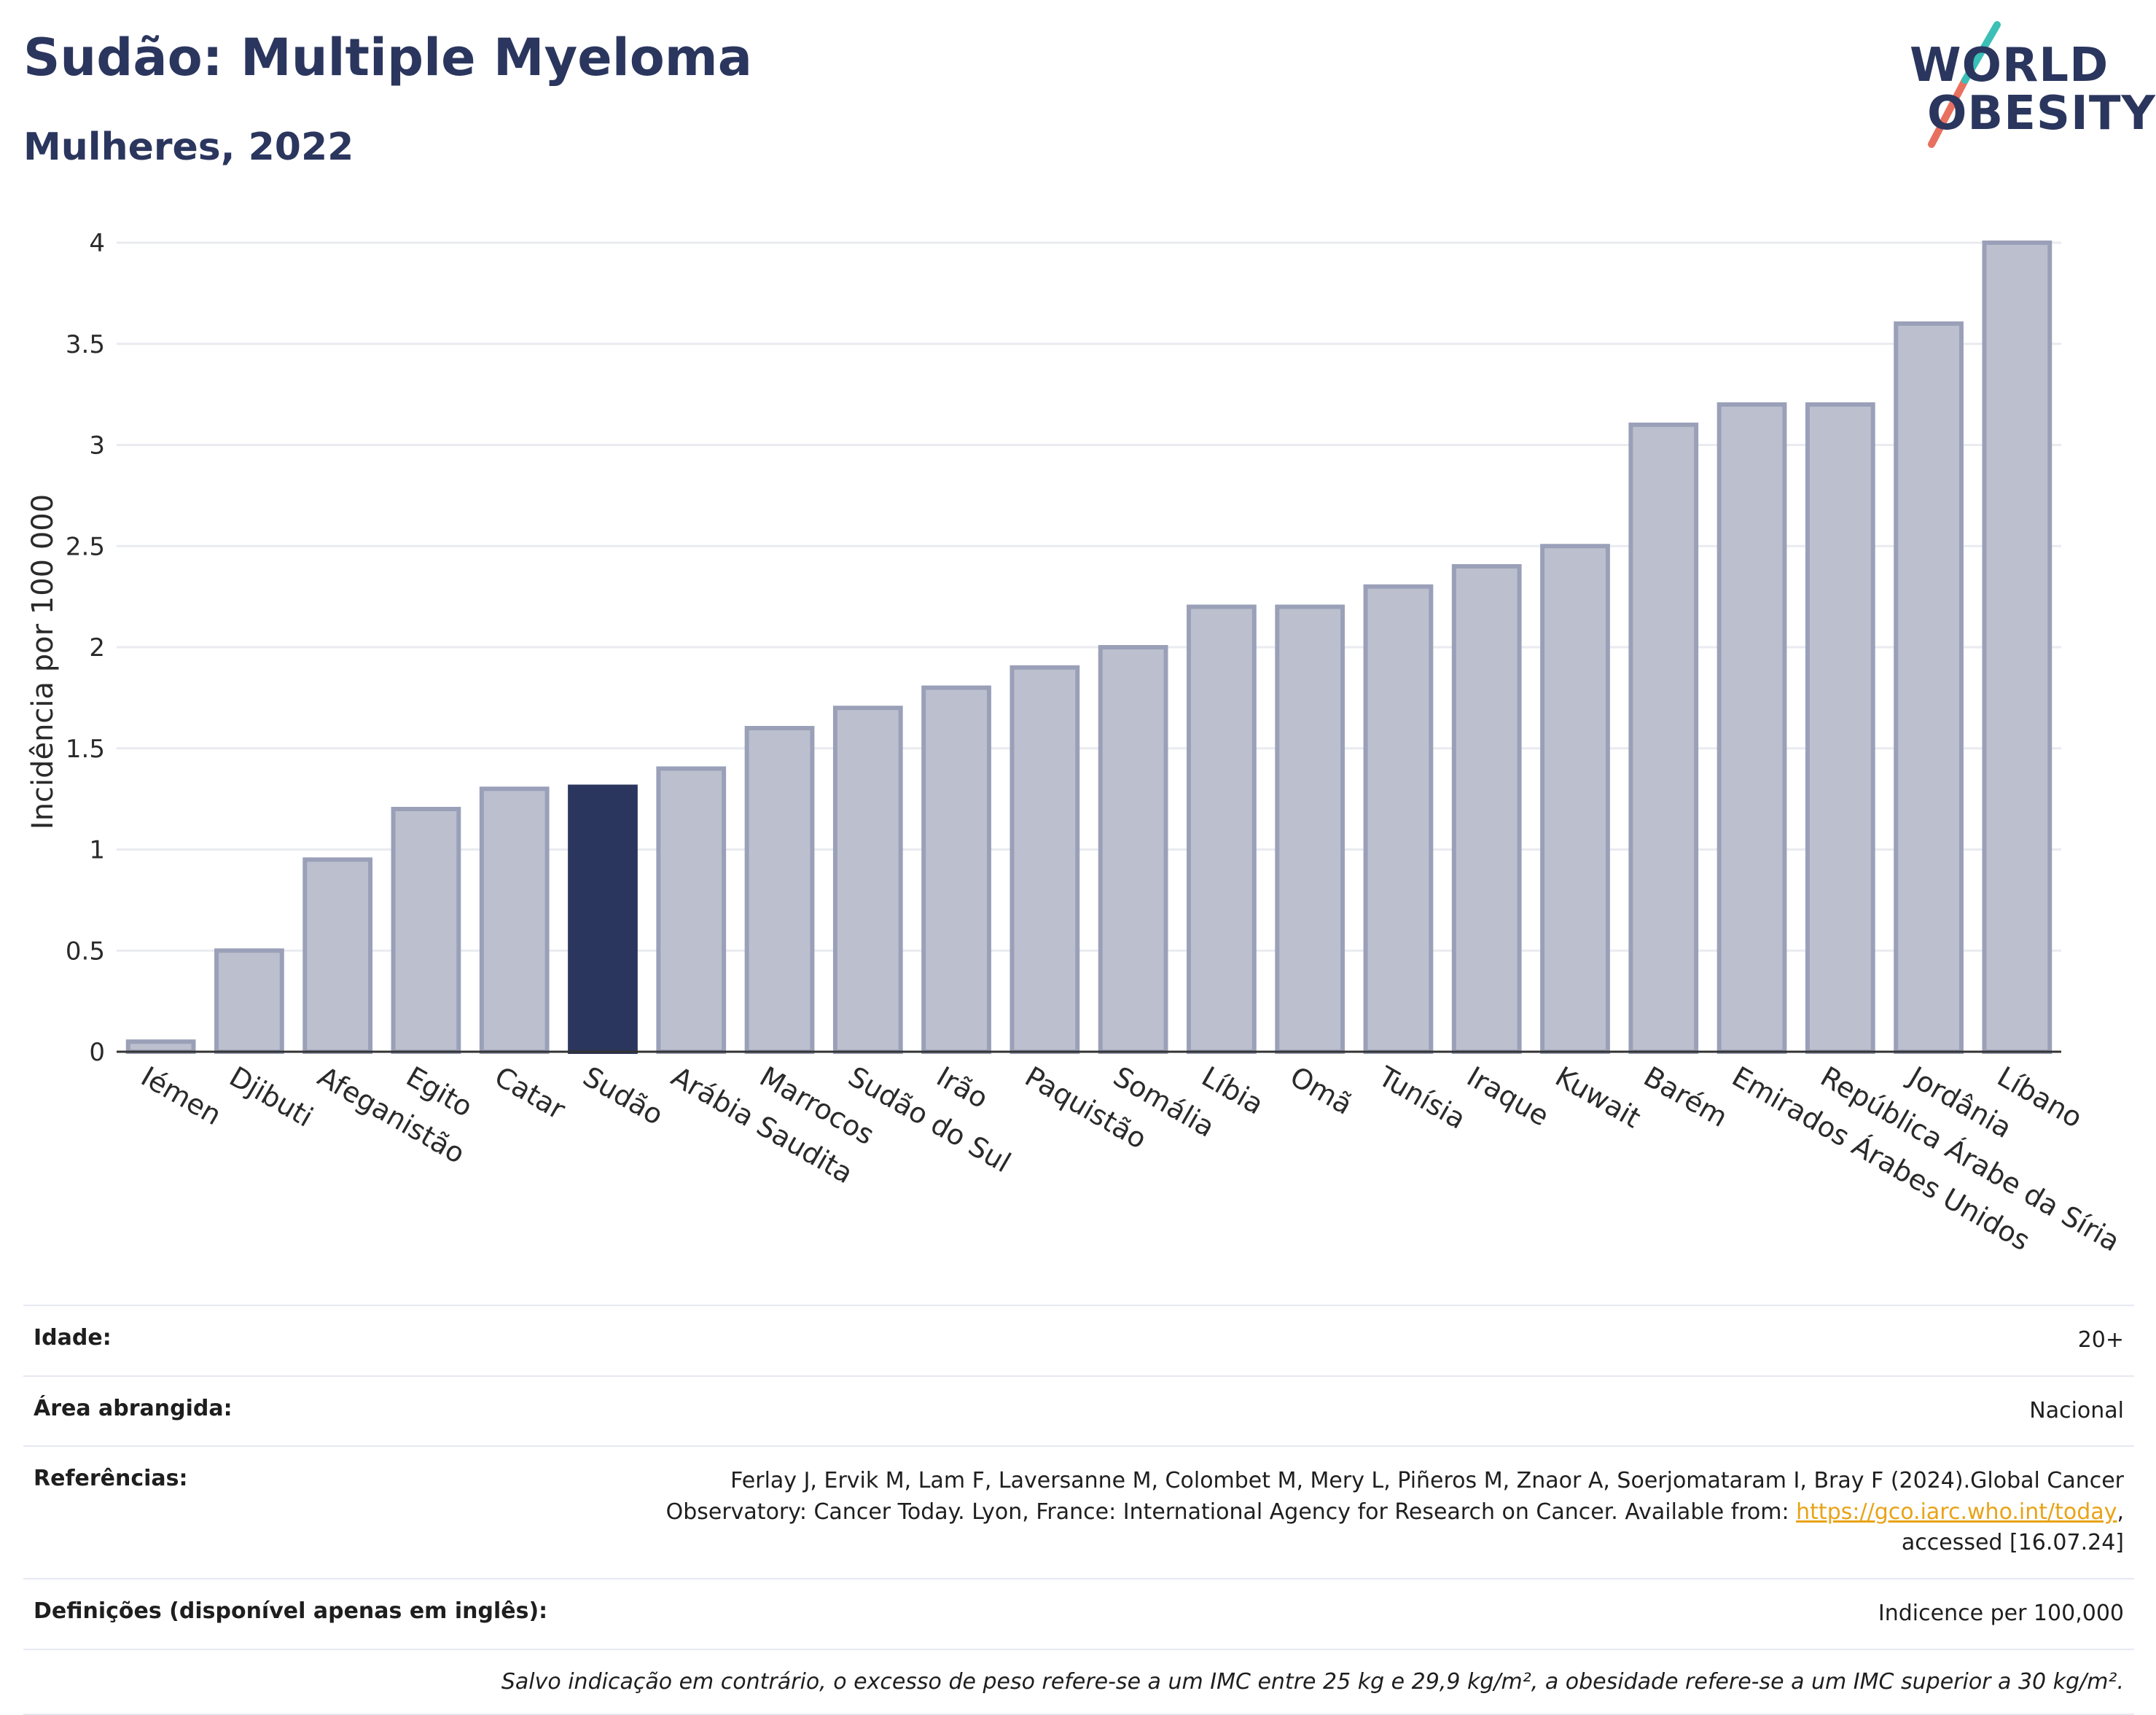  What do you see at coordinates (1079, 1340) in the screenshot?
I see `info-row-age: Idade: 20+` at bounding box center [1079, 1340].